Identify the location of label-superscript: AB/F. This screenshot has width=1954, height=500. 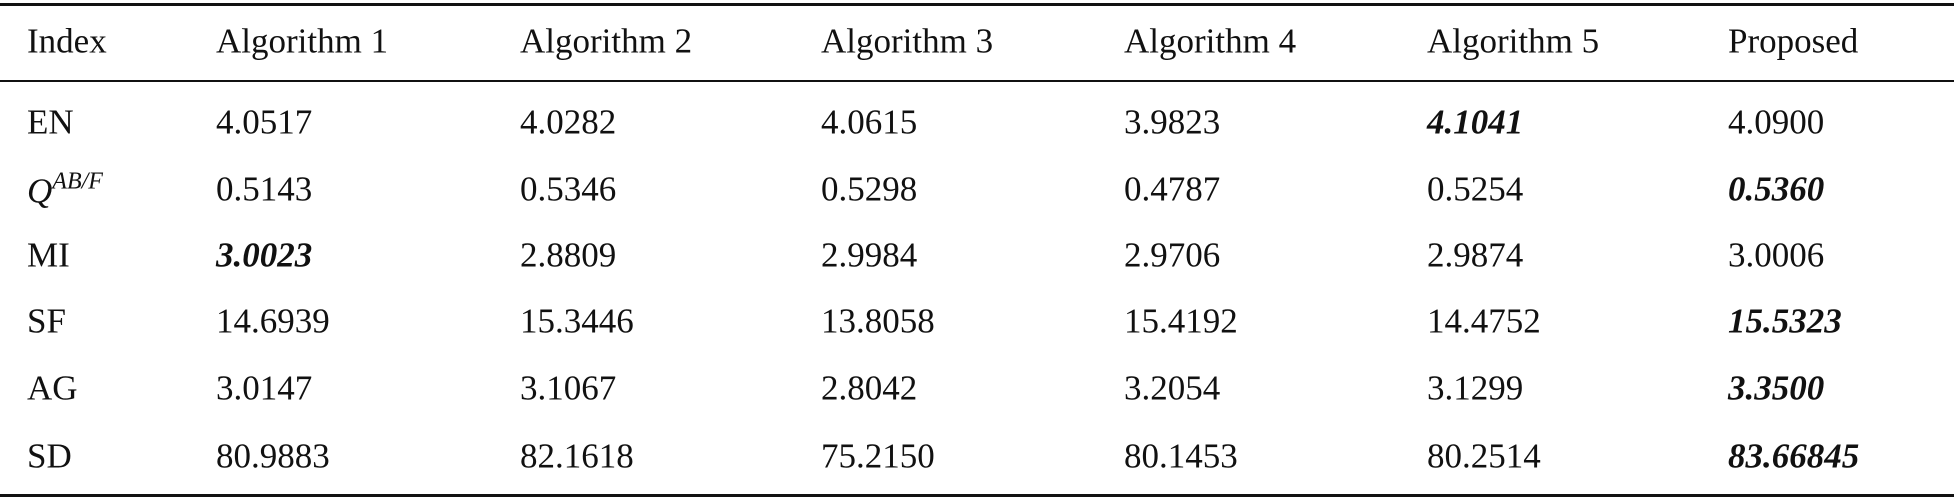
(77, 181).